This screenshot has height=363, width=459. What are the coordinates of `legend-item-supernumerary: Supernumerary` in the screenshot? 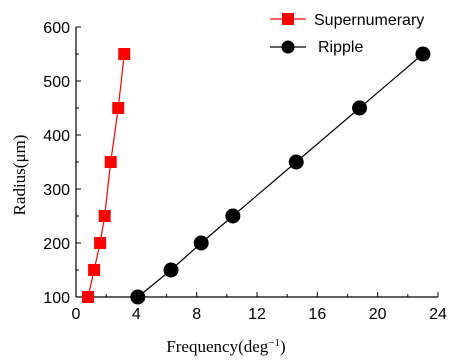 It's located at (347, 20).